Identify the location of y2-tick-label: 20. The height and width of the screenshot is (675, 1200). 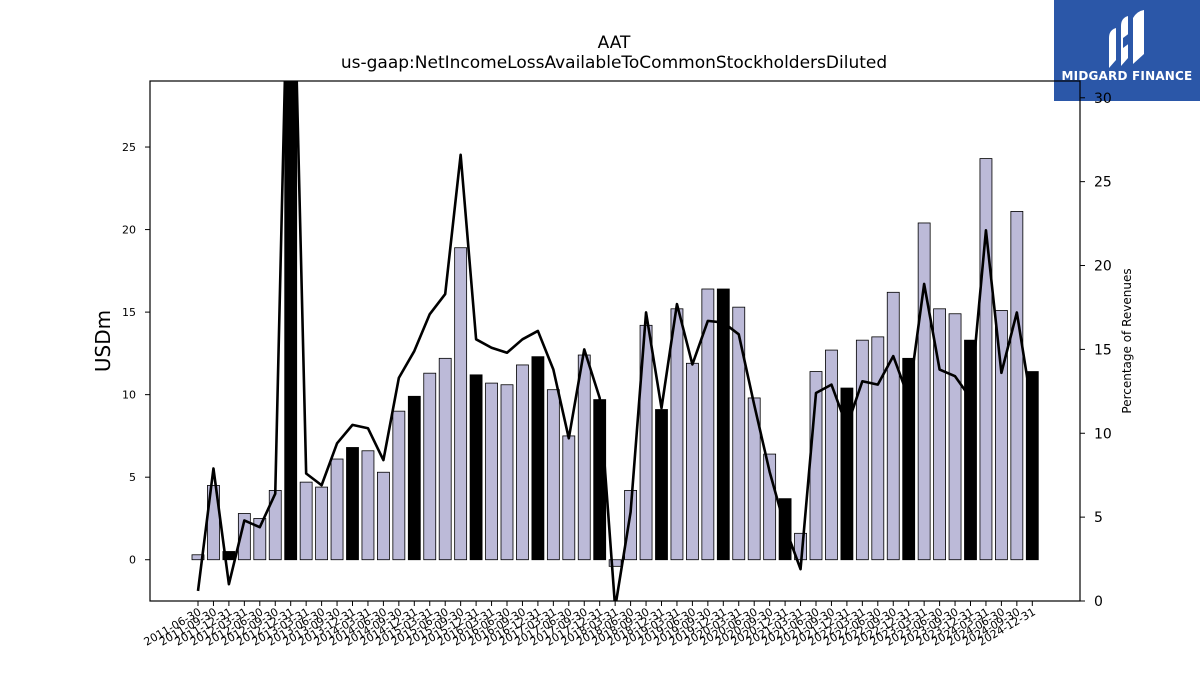
(1103, 267).